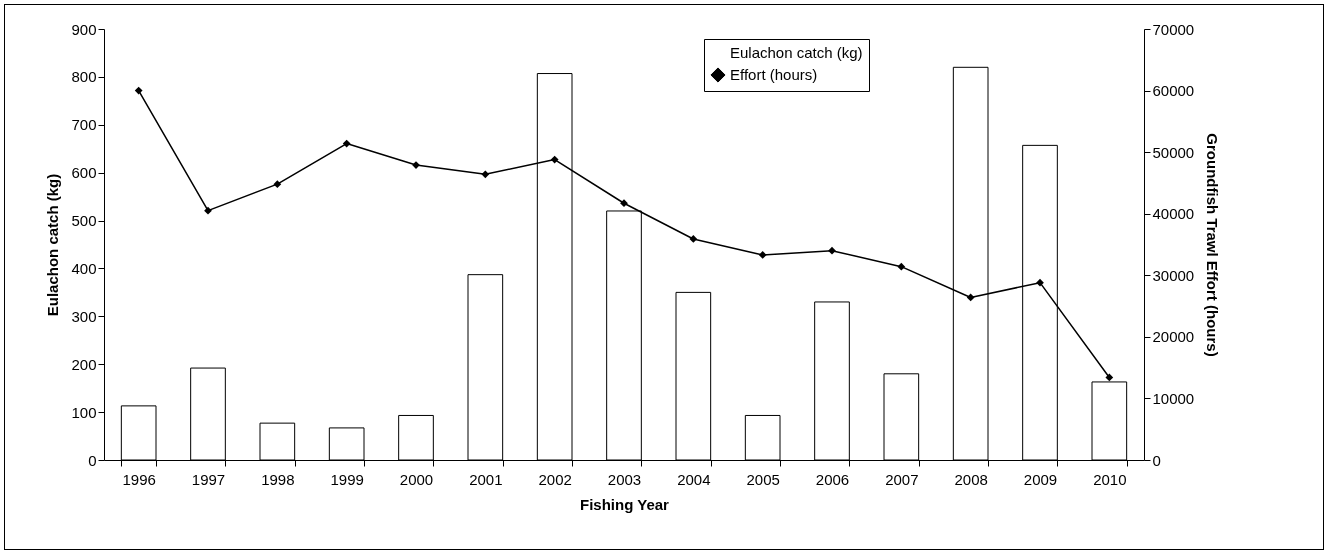  Describe the element at coordinates (1213, 245) in the screenshot. I see `y2-axis-title: Groundfish Trawl Effort (hours)` at that location.